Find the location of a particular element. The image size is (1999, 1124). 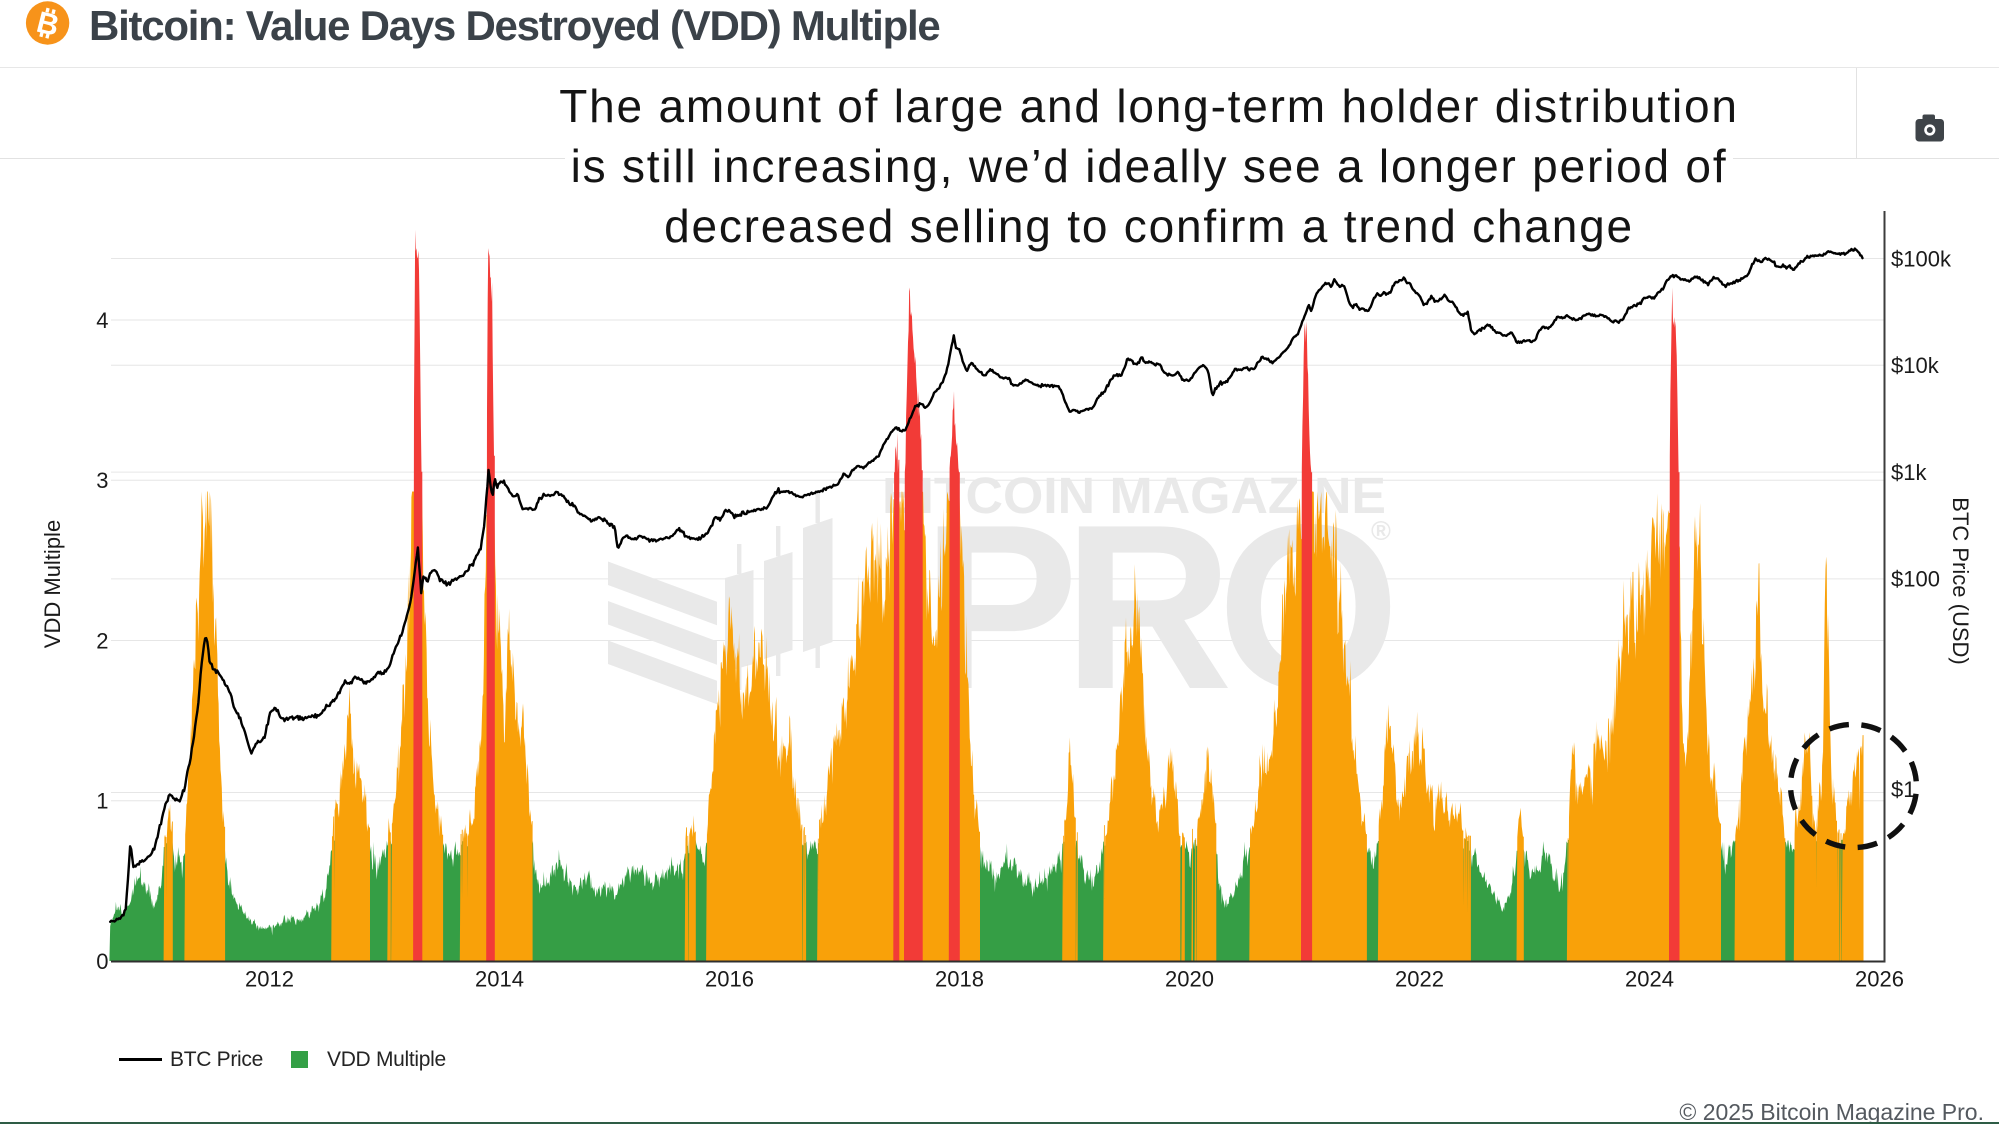

svg-text: 2014 is located at coordinates (499, 979).